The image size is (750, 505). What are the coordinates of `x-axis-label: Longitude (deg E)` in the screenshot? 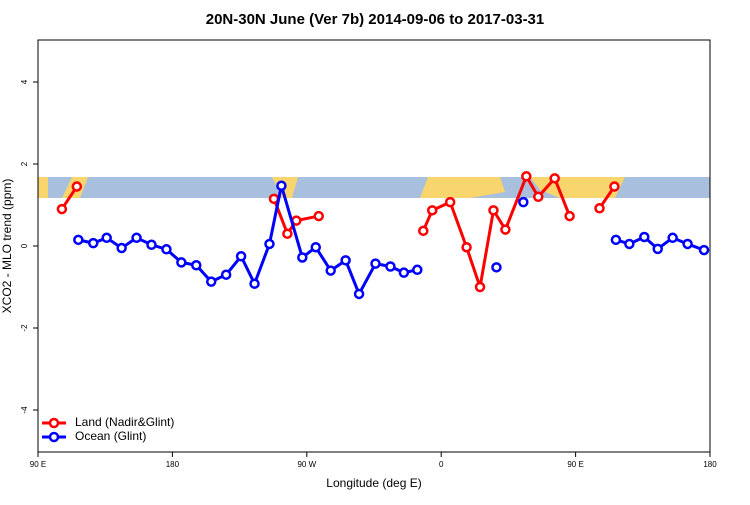 It's located at (373, 483).